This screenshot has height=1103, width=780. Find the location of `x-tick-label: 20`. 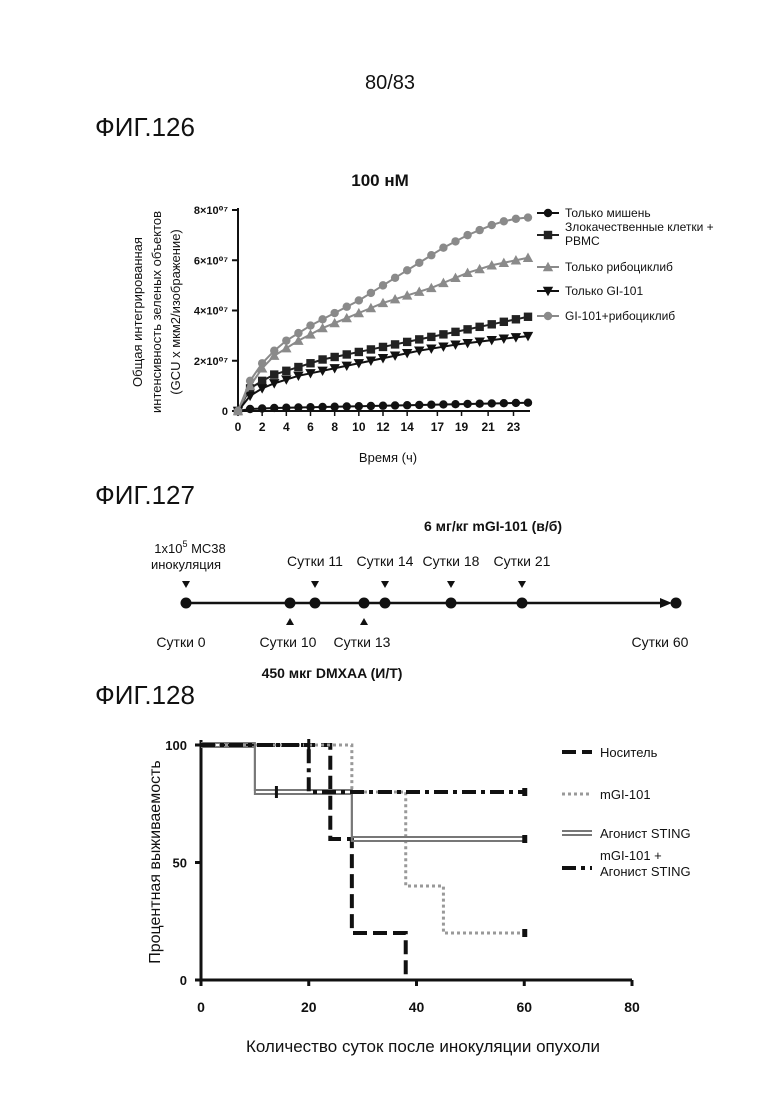

x-tick-label: 20 is located at coordinates (309, 1007).